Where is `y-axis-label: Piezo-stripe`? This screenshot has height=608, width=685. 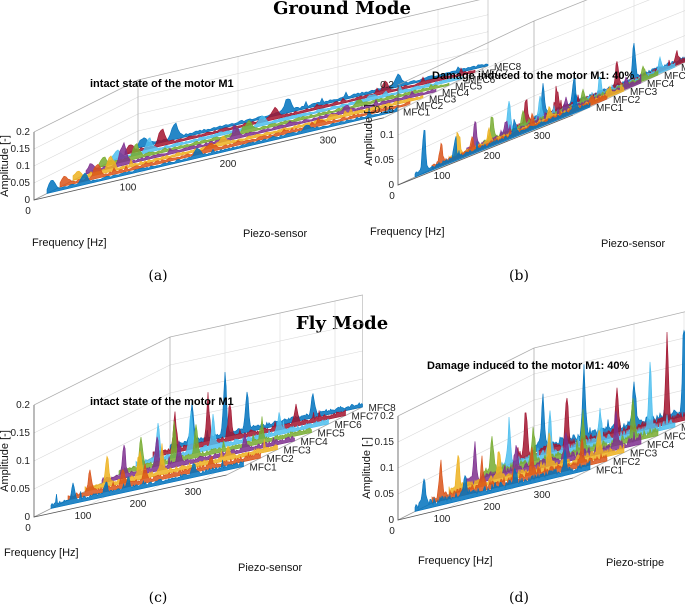 y-axis-label: Piezo-stripe is located at coordinates (635, 563).